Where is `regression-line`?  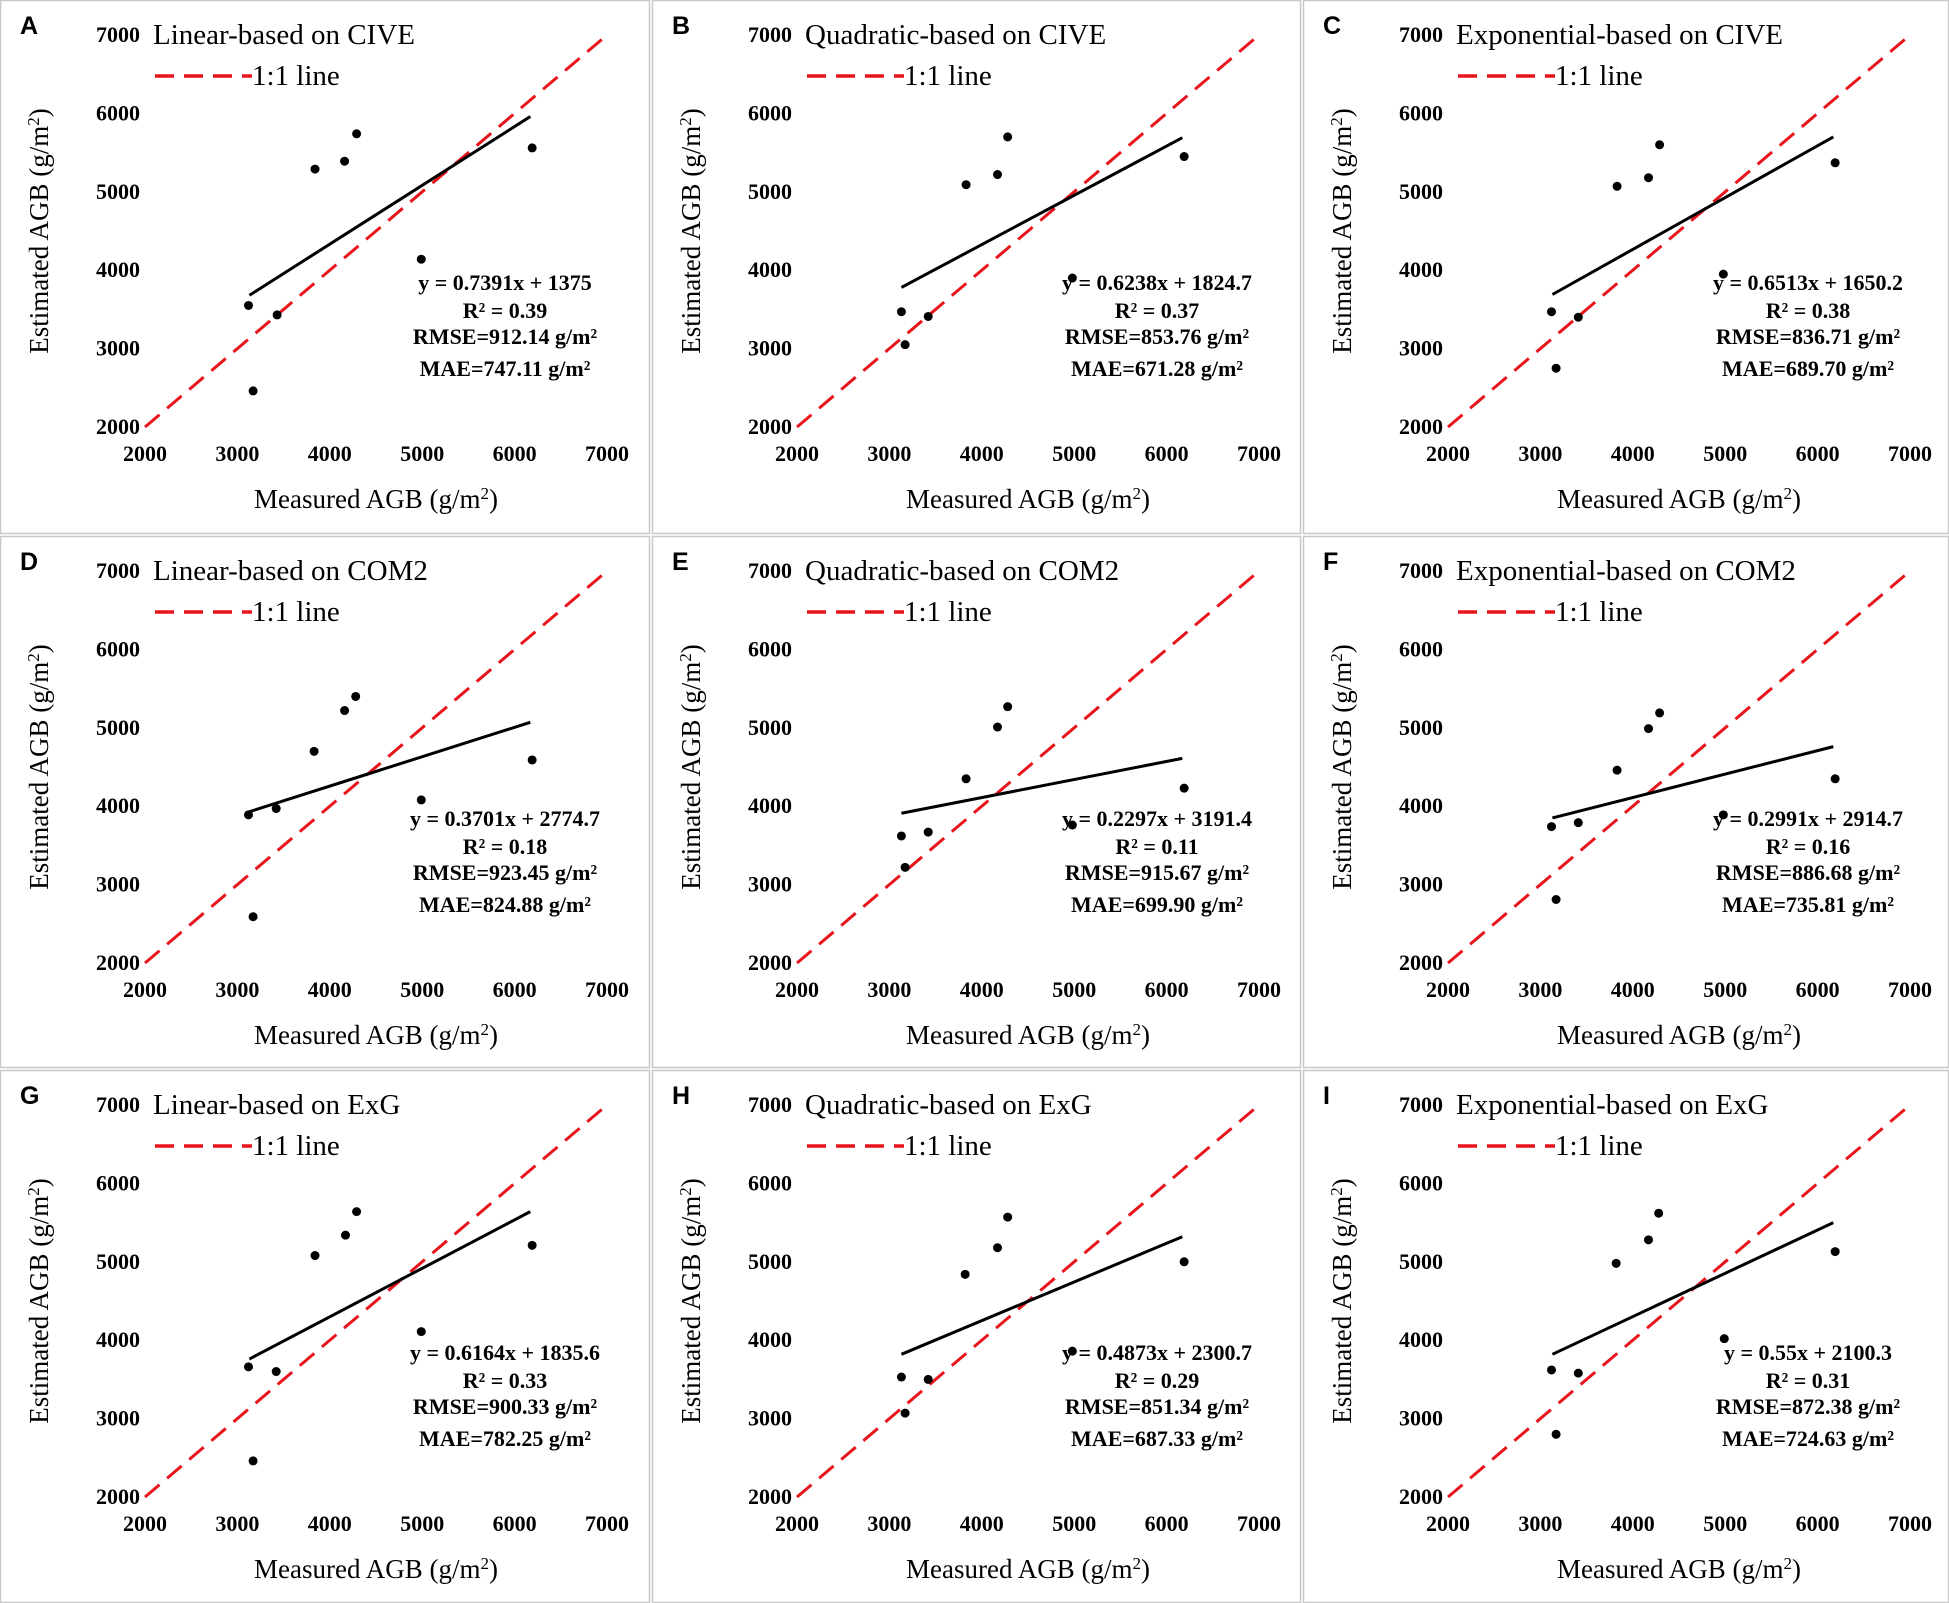 regression-line is located at coordinates (389, 767).